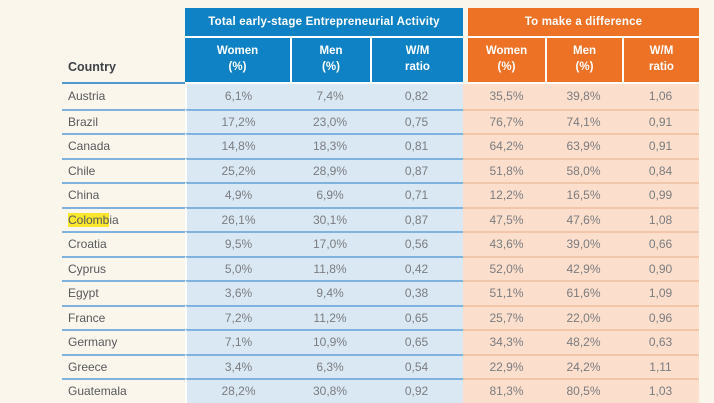 Image resolution: width=714 pixels, height=403 pixels. What do you see at coordinates (237, 169) in the screenshot?
I see `tea-women-cell: 25,2%` at bounding box center [237, 169].